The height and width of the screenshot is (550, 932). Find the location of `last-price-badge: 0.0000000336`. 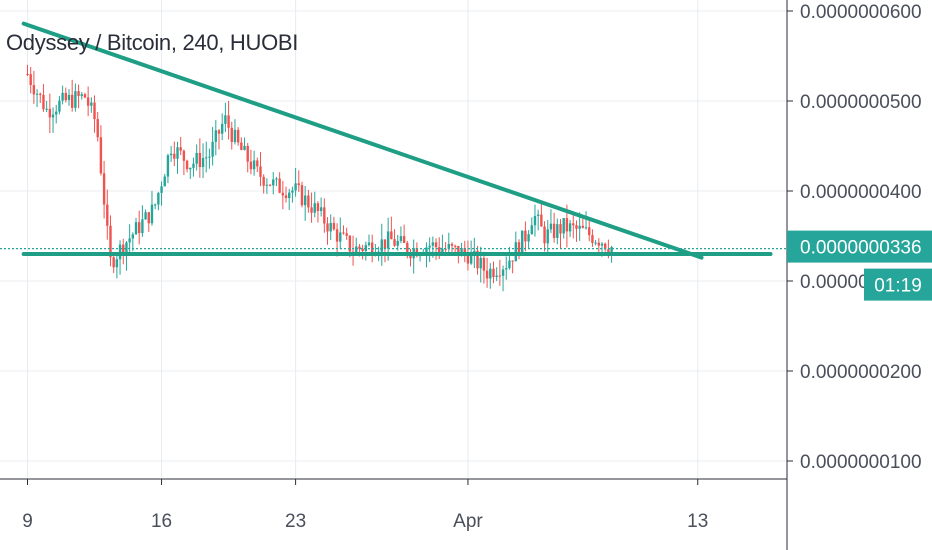

last-price-badge: 0.0000000336 is located at coordinates (859, 246).